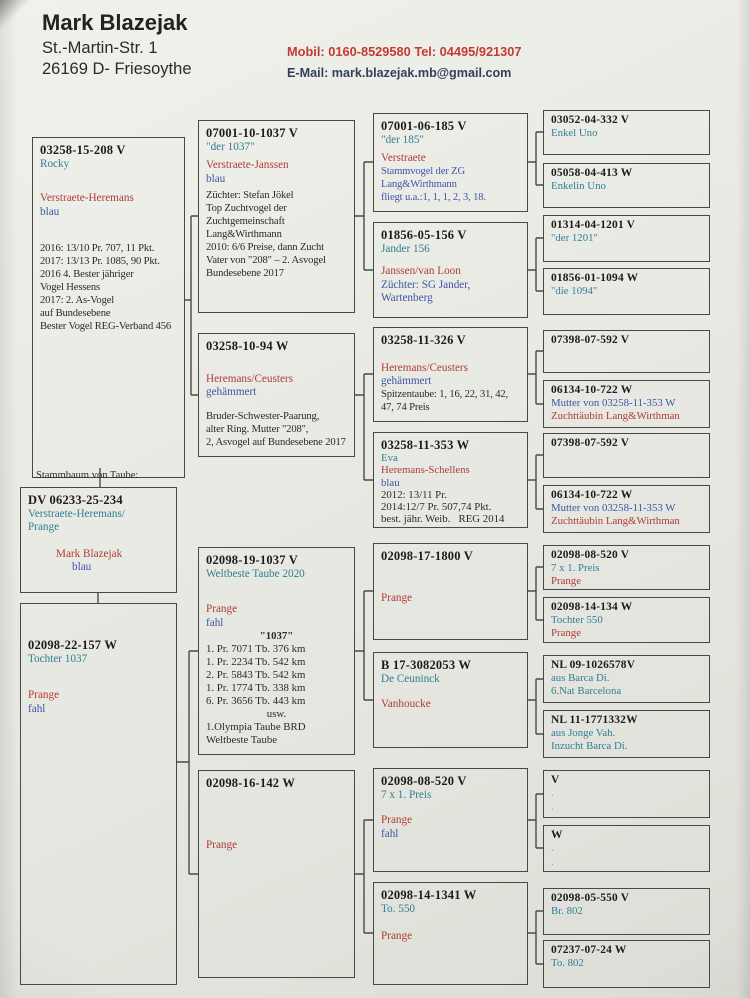 This screenshot has height=998, width=750. Describe the element at coordinates (402, 140) in the screenshot. I see `pigeon-name: "der 185"` at that location.